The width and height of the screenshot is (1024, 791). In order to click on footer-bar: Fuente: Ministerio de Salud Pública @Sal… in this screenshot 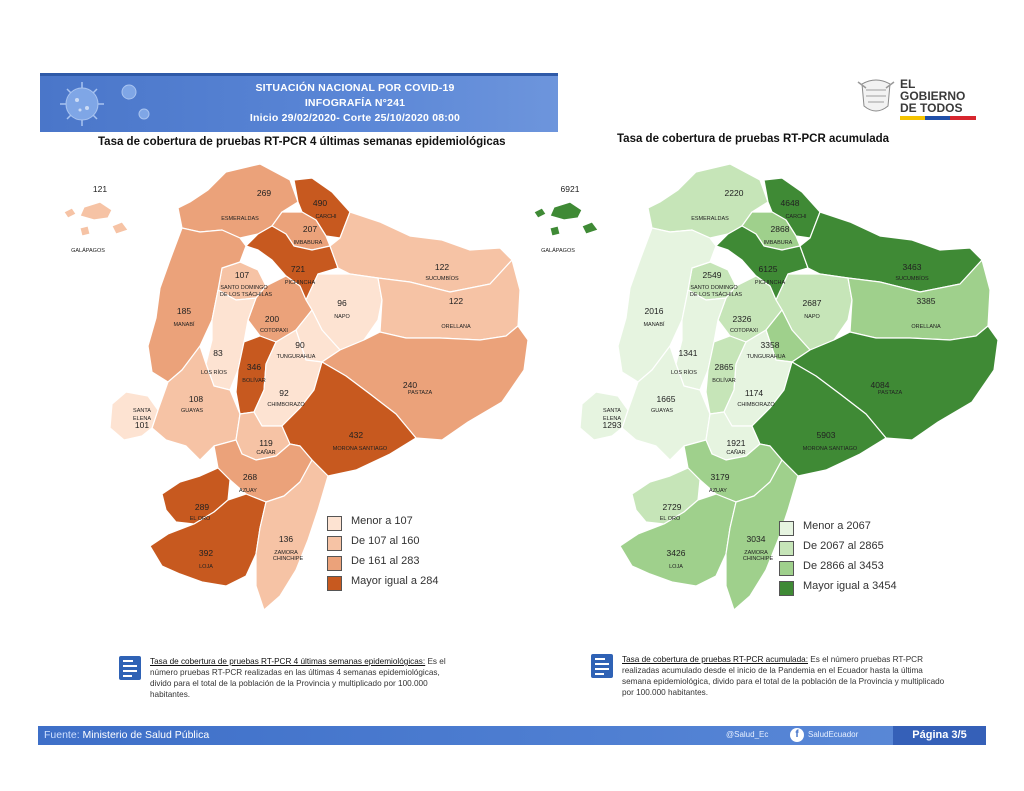, I will do `click(512, 735)`.